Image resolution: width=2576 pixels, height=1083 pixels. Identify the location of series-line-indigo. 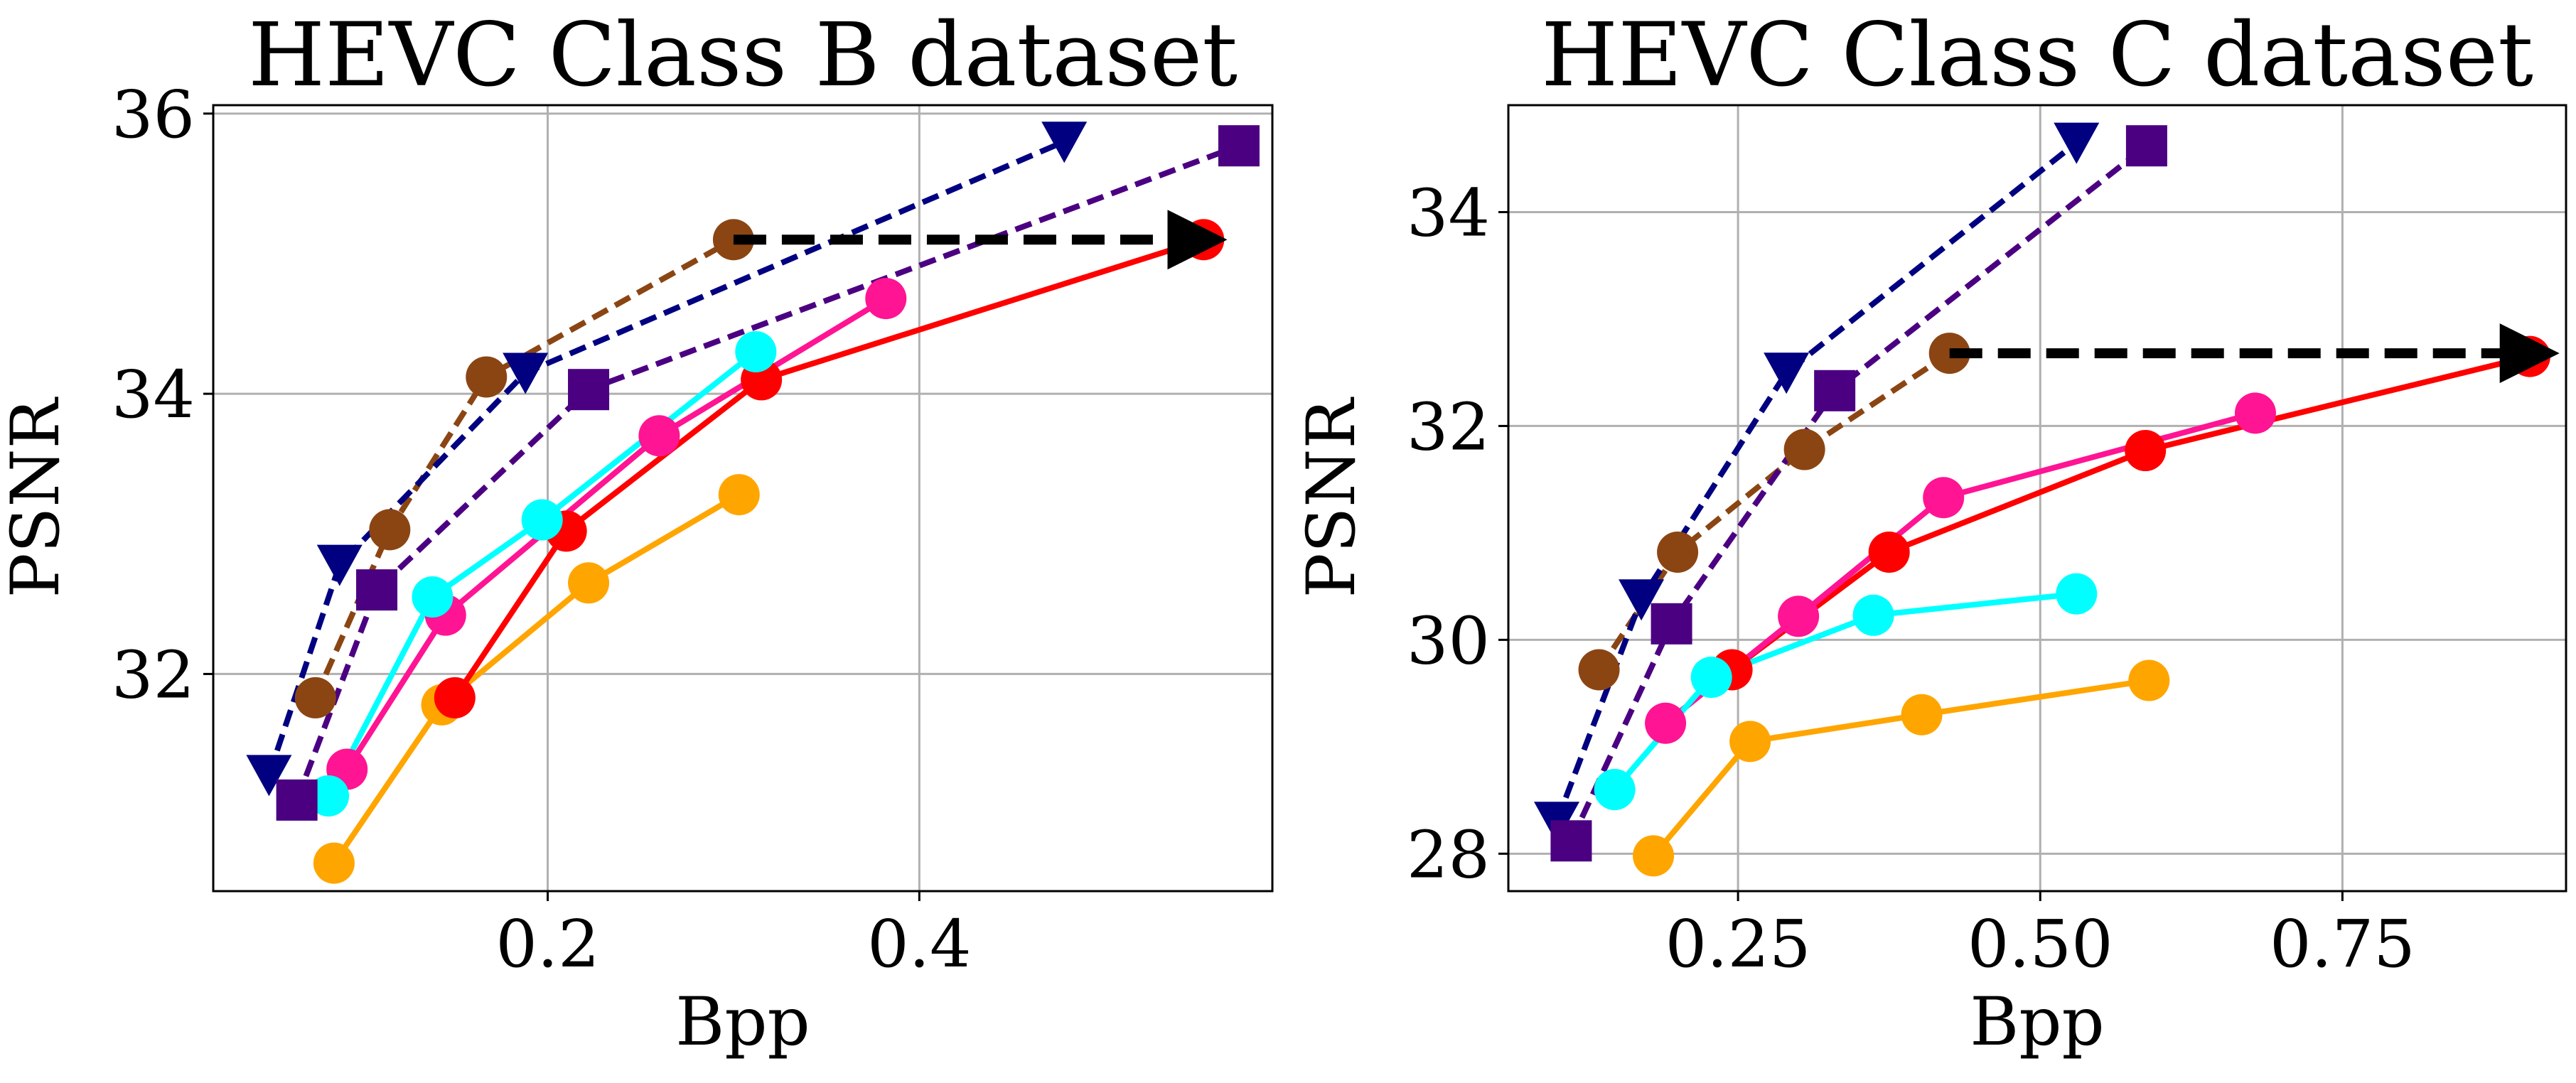
(1858, 493).